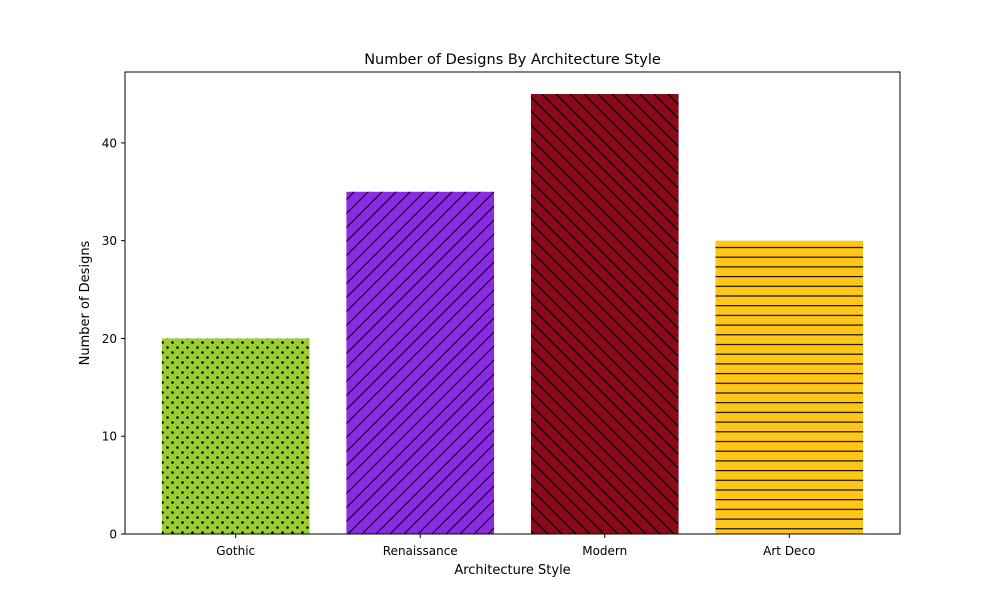 The height and width of the screenshot is (600, 1000). What do you see at coordinates (85, 302) in the screenshot?
I see `y-axis-label: Number of Designs` at bounding box center [85, 302].